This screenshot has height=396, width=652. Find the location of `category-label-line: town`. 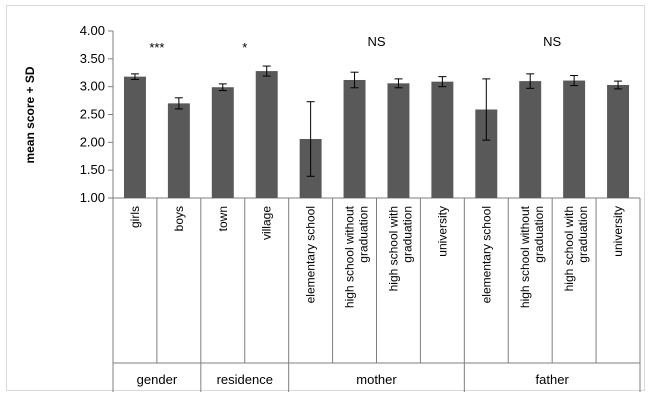

category-label-line: town is located at coordinates (223, 218).